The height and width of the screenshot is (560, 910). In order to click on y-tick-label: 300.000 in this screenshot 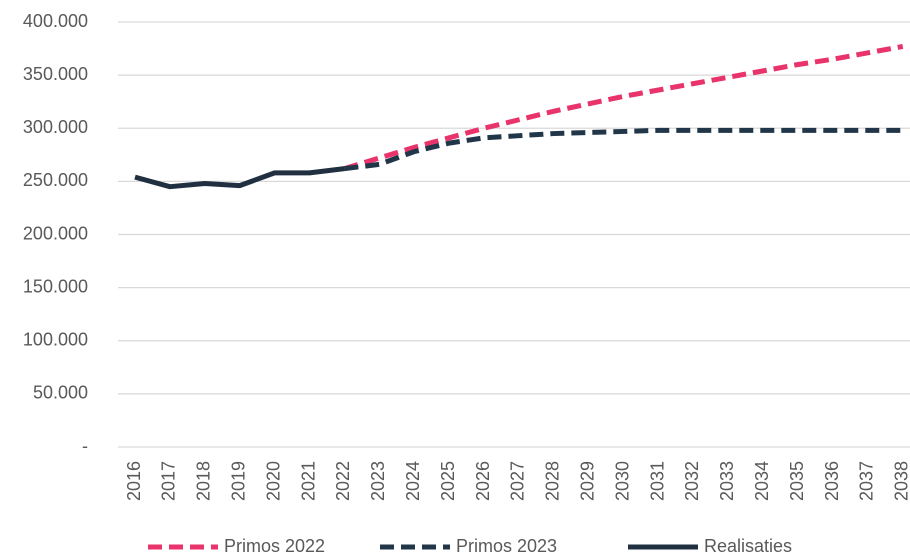, I will do `click(55, 127)`.